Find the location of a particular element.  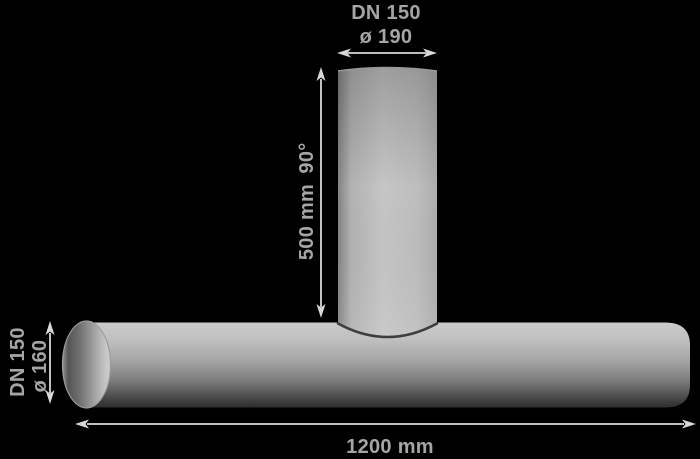

run-diameter-label: ø 160 is located at coordinates (40, 366).